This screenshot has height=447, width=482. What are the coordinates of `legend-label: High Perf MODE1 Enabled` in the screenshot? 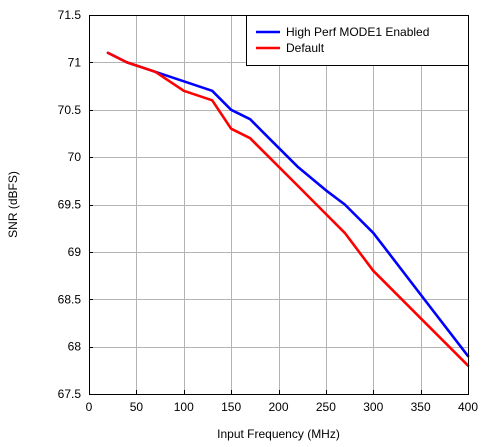 It's located at (357, 32).